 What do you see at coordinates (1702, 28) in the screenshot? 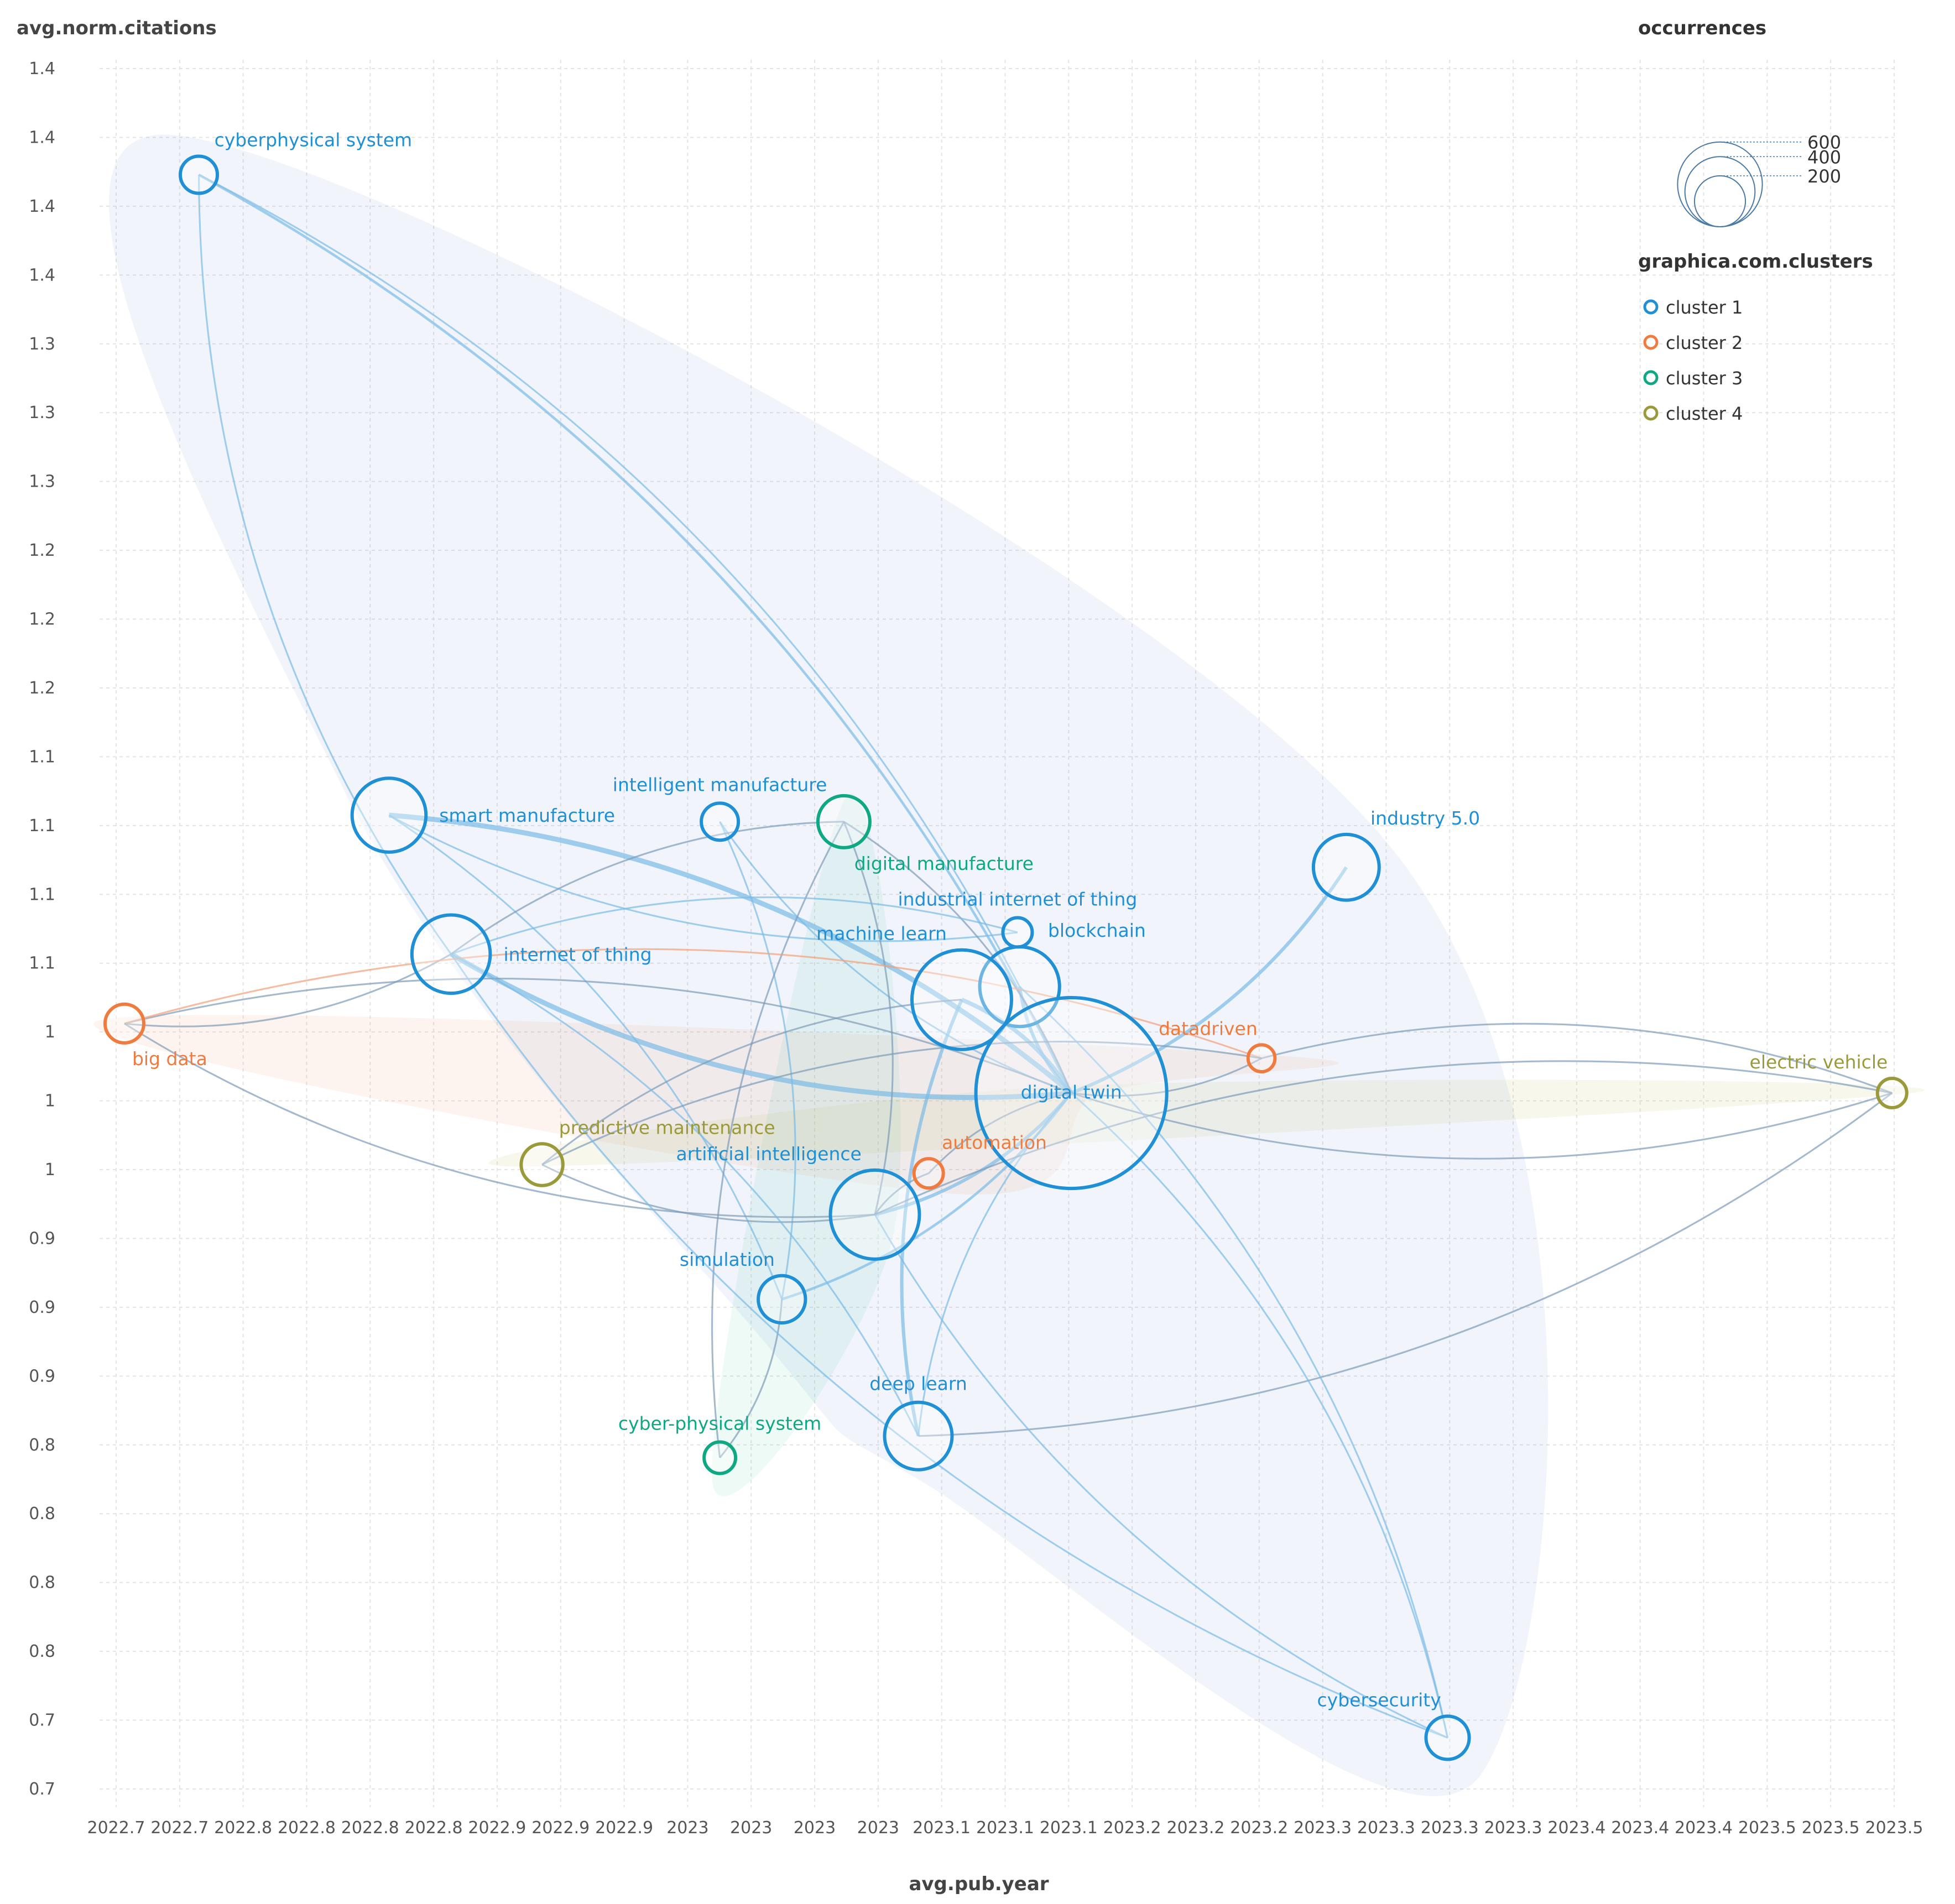
I see `size-legend-title: occurrences` at bounding box center [1702, 28].